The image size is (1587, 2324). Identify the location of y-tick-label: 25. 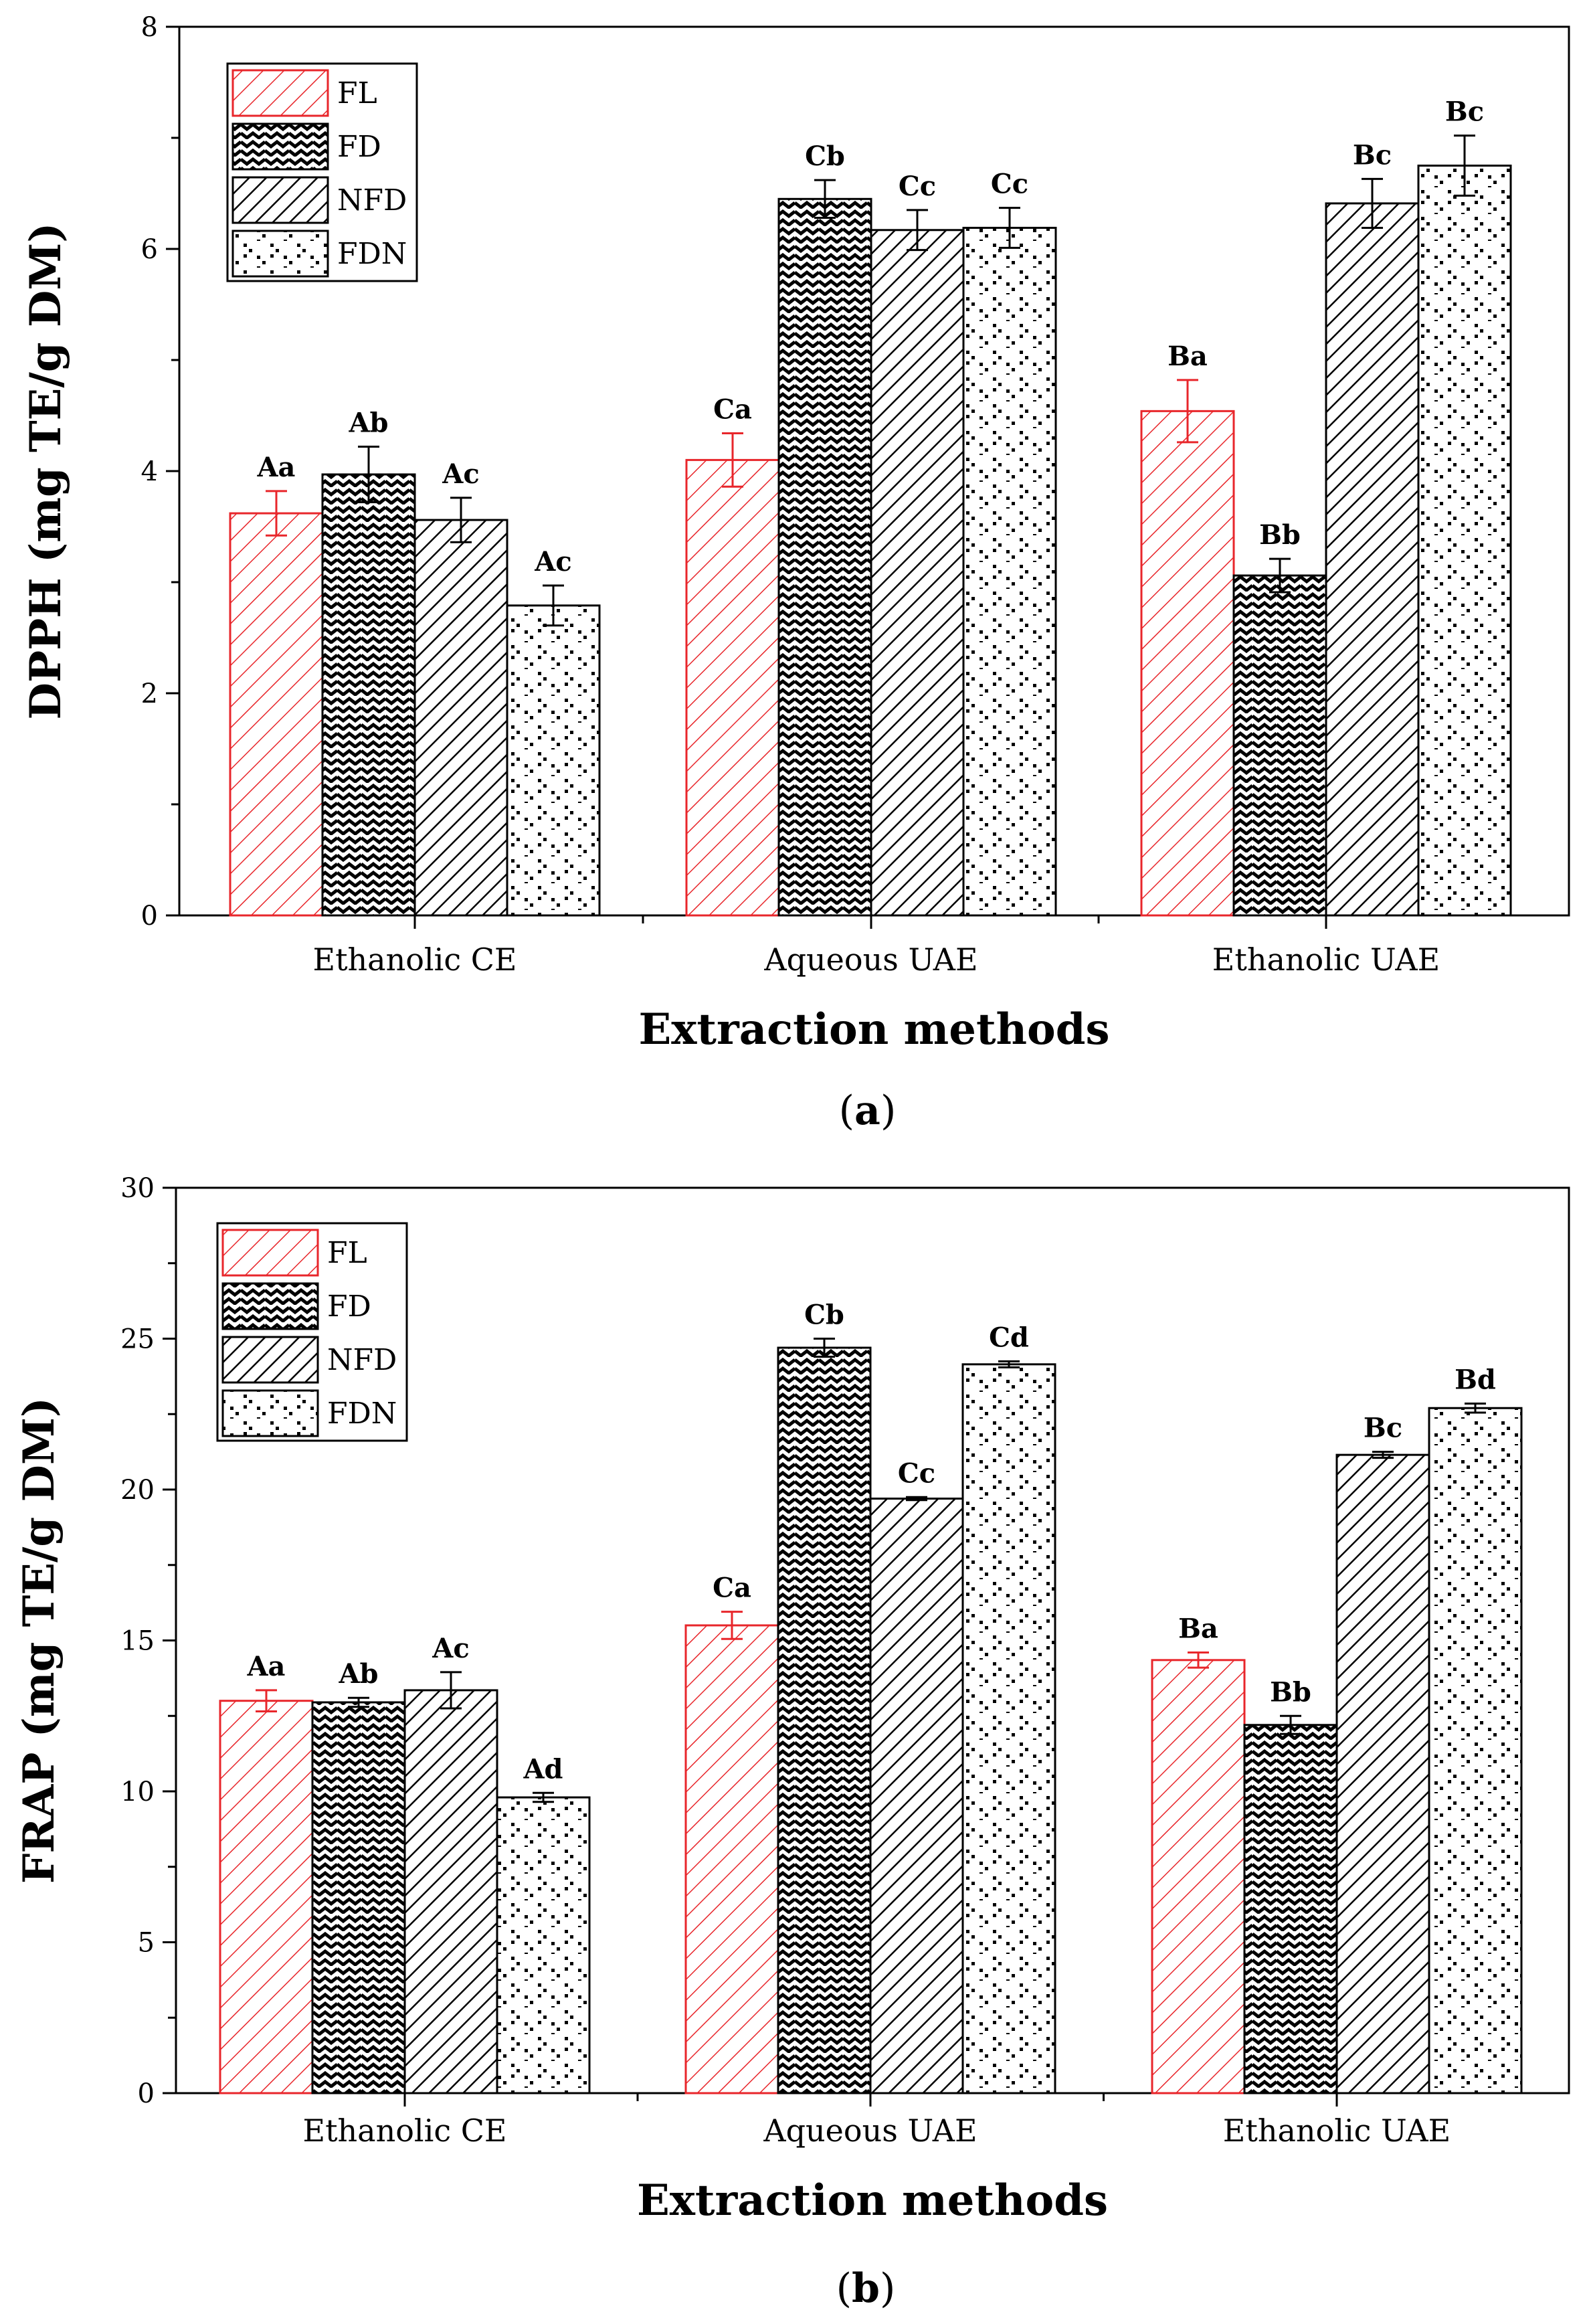
(137, 1339).